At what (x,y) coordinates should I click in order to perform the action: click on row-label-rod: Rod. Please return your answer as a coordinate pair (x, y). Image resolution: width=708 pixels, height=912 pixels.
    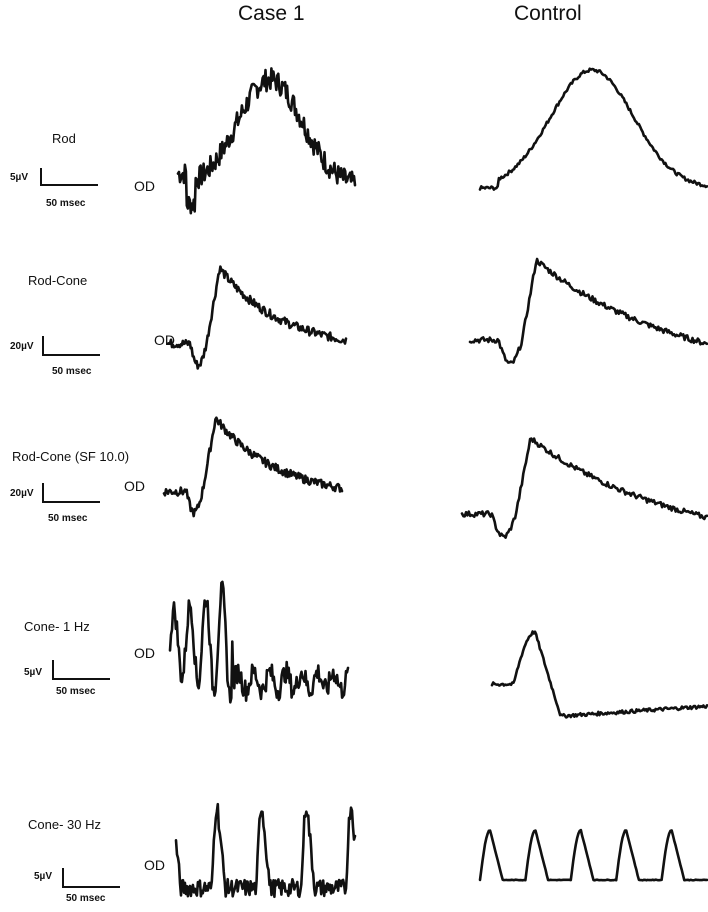
    Looking at the image, I should click on (64, 138).